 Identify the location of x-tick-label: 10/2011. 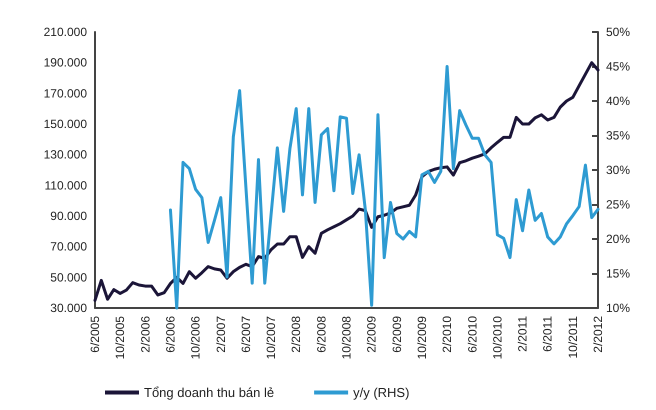
(573, 337).